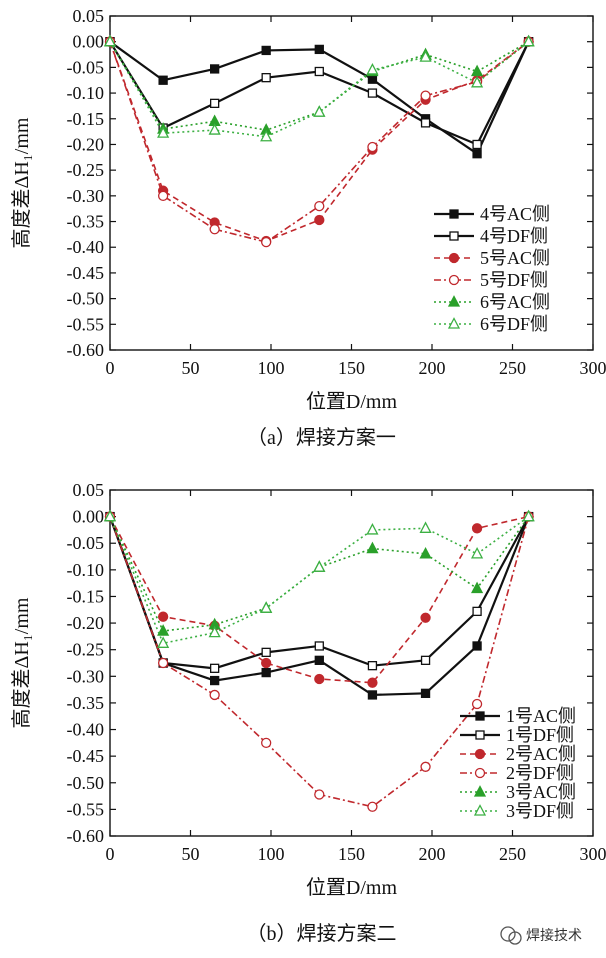  What do you see at coordinates (514, 280) in the screenshot?
I see `legend-label: 5号DF侧` at bounding box center [514, 280].